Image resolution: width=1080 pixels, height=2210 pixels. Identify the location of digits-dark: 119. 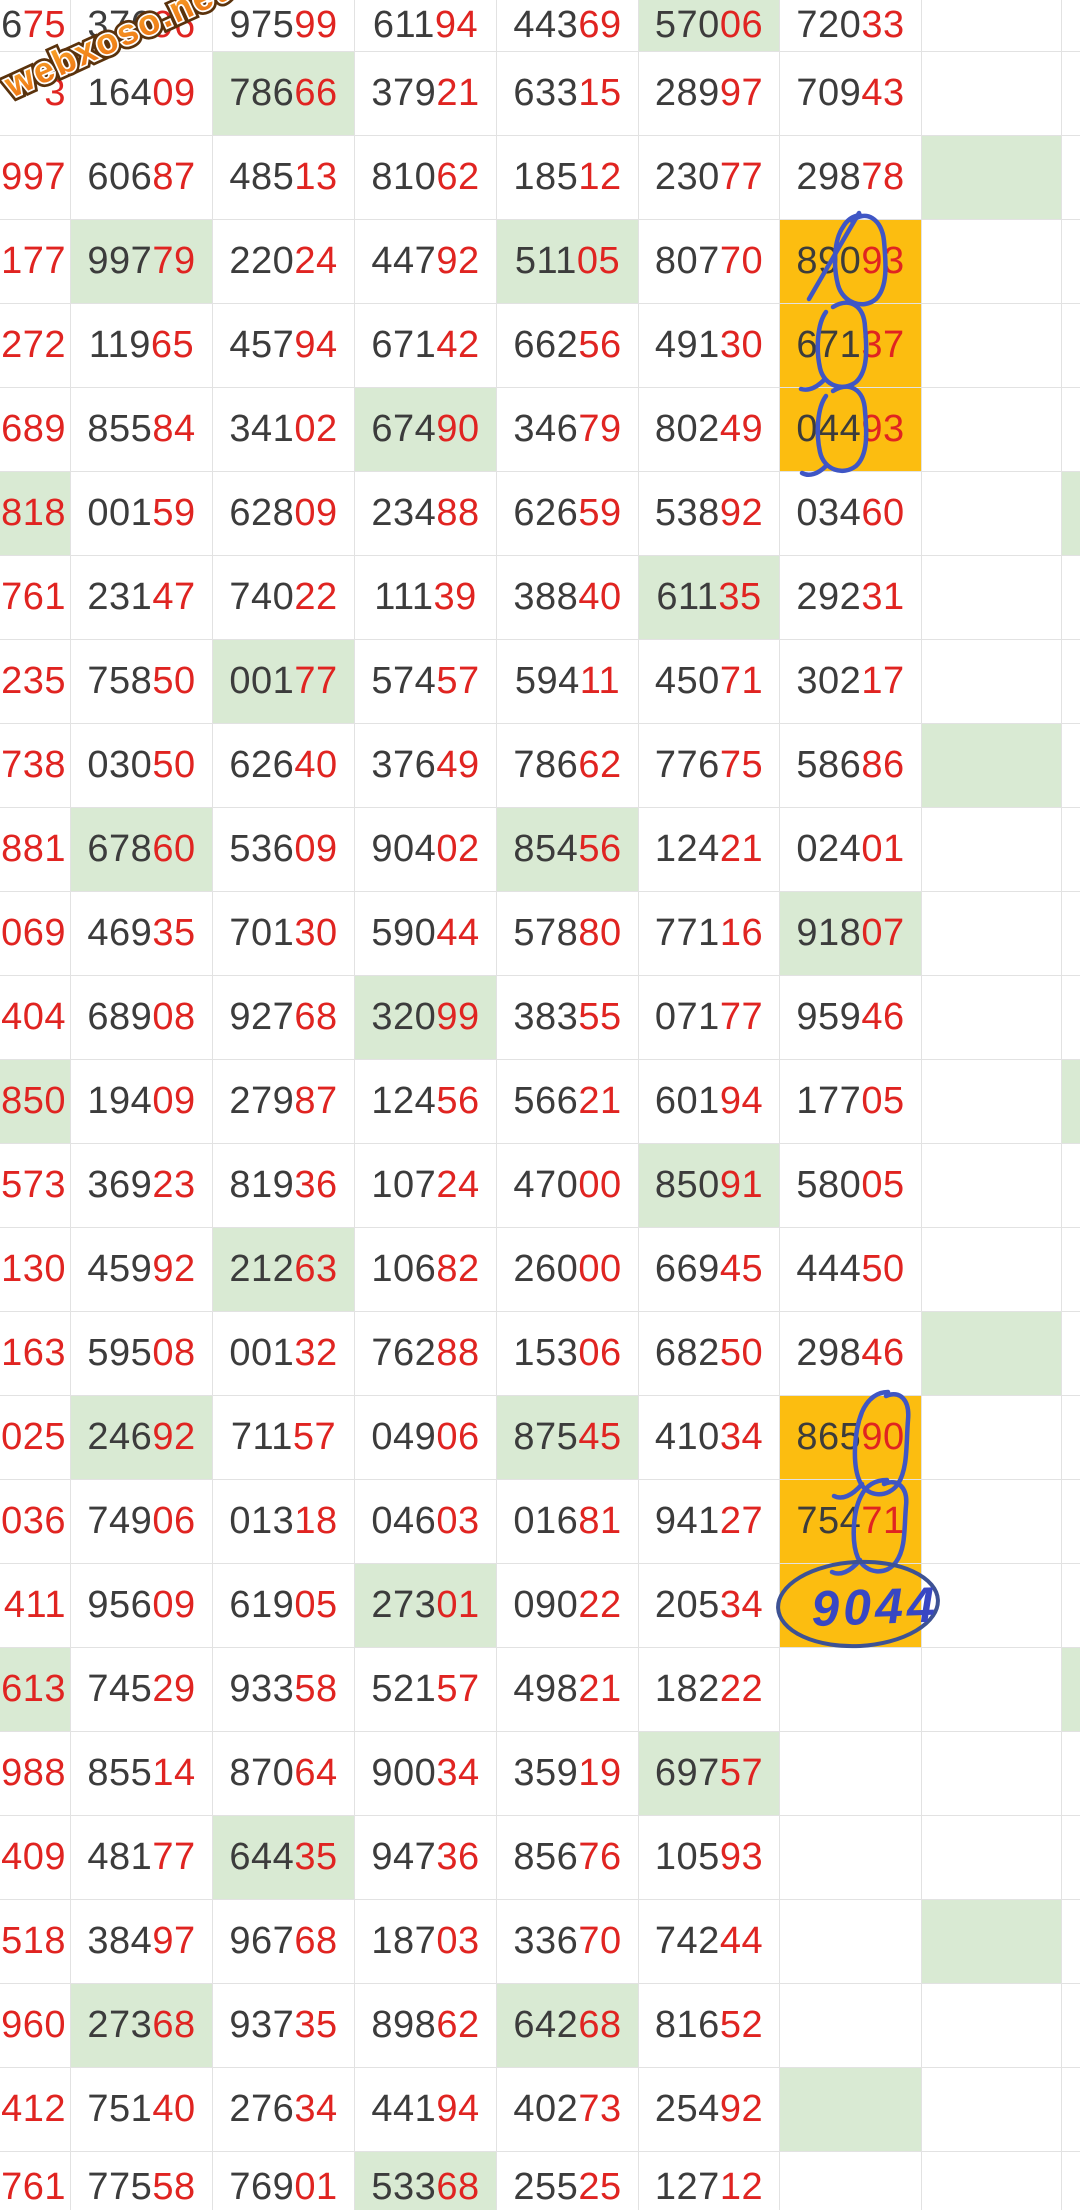
(119, 345).